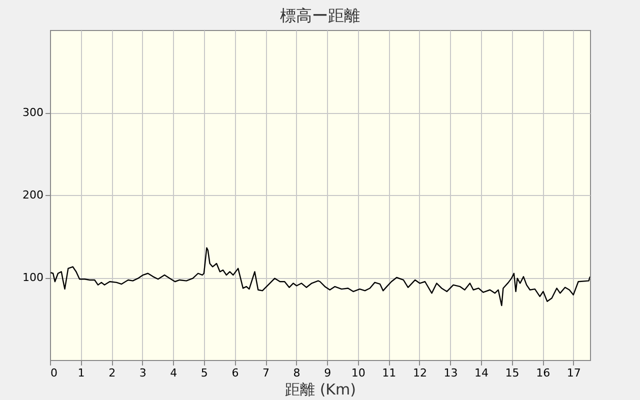  Describe the element at coordinates (543, 373) in the screenshot. I see `x-tick-label: 16` at that location.